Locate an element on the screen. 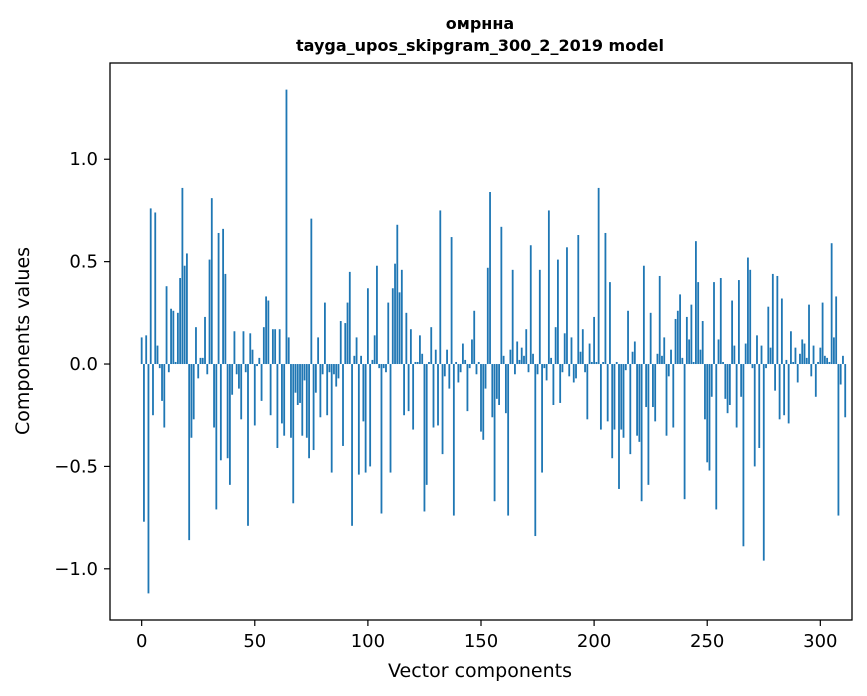 This screenshot has width=867, height=696. x-tick-label: 200 is located at coordinates (594, 641).